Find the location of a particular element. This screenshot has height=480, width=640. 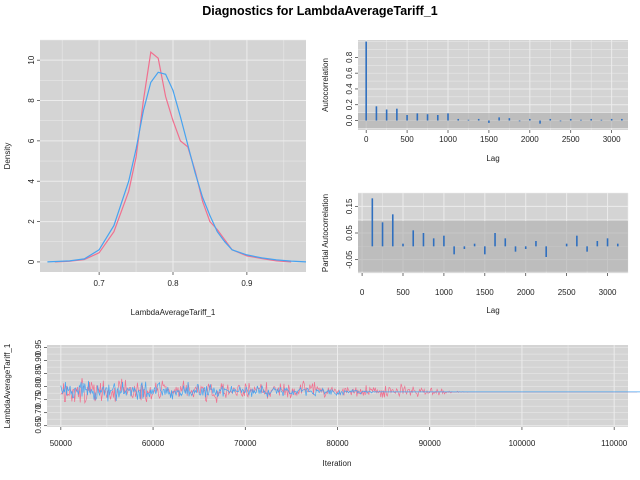

trace-y-ticks: 0.650.700.750.800.850.900.95 is located at coordinates (40, 386).